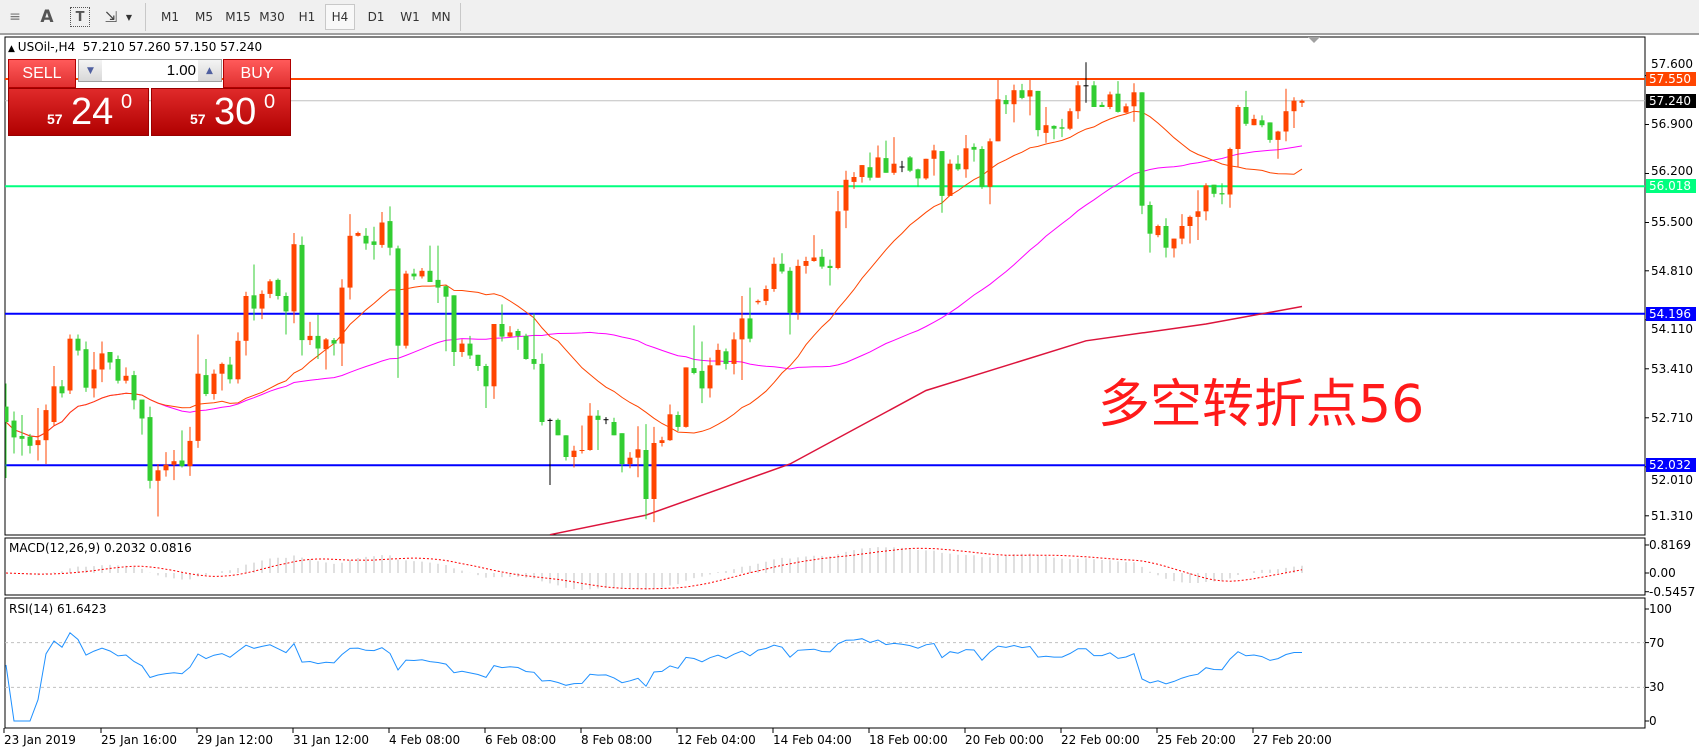 The image size is (1699, 756). I want to click on timeframe-mn-button: MN, so click(441, 17).